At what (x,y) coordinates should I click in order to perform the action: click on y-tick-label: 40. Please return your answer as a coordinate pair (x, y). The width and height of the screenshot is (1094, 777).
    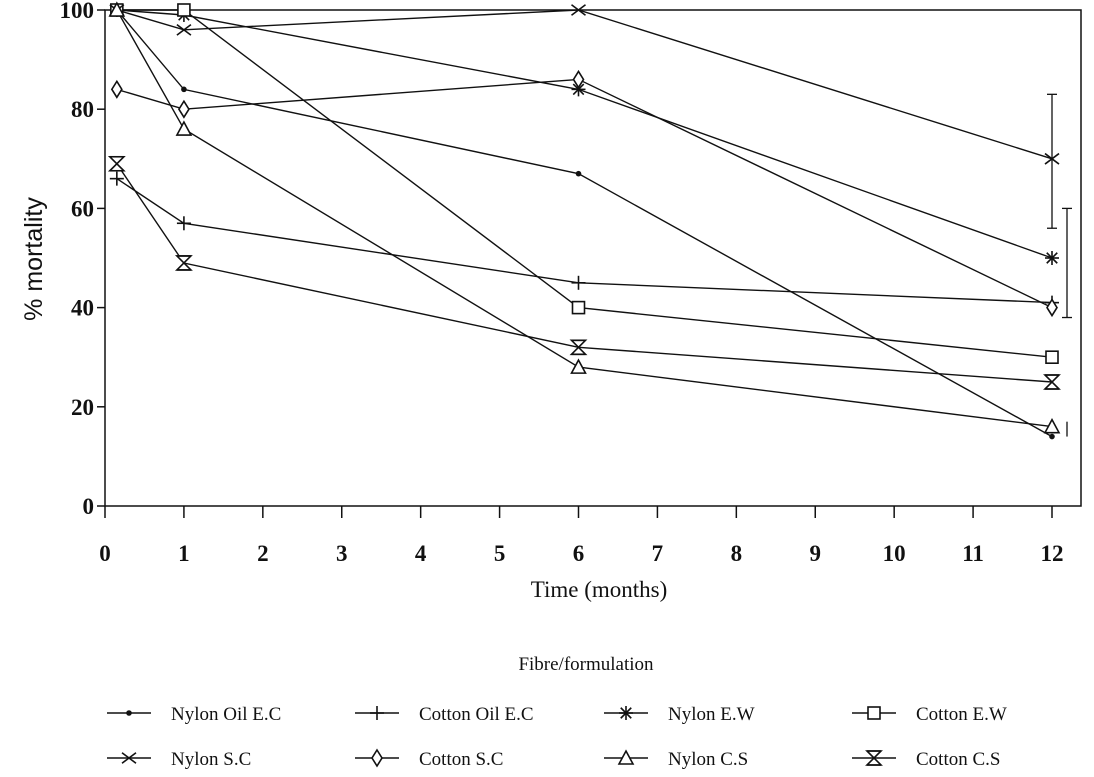
    Looking at the image, I should click on (82, 308).